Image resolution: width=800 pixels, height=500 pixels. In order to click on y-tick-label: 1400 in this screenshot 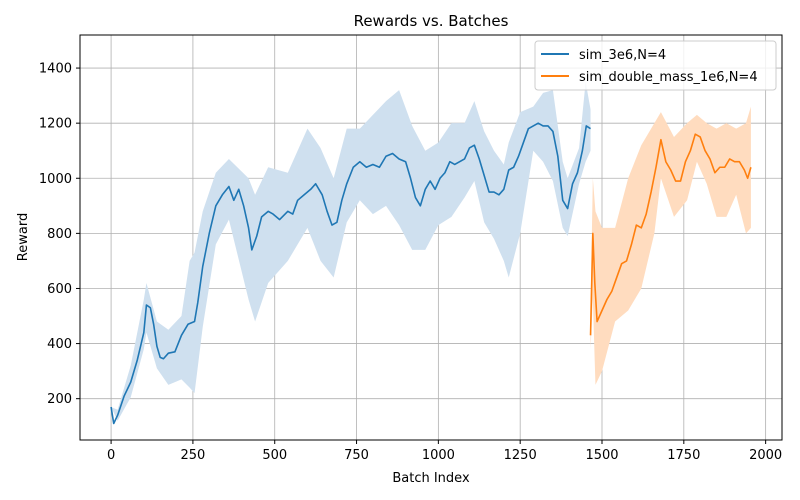, I will do `click(55, 69)`.